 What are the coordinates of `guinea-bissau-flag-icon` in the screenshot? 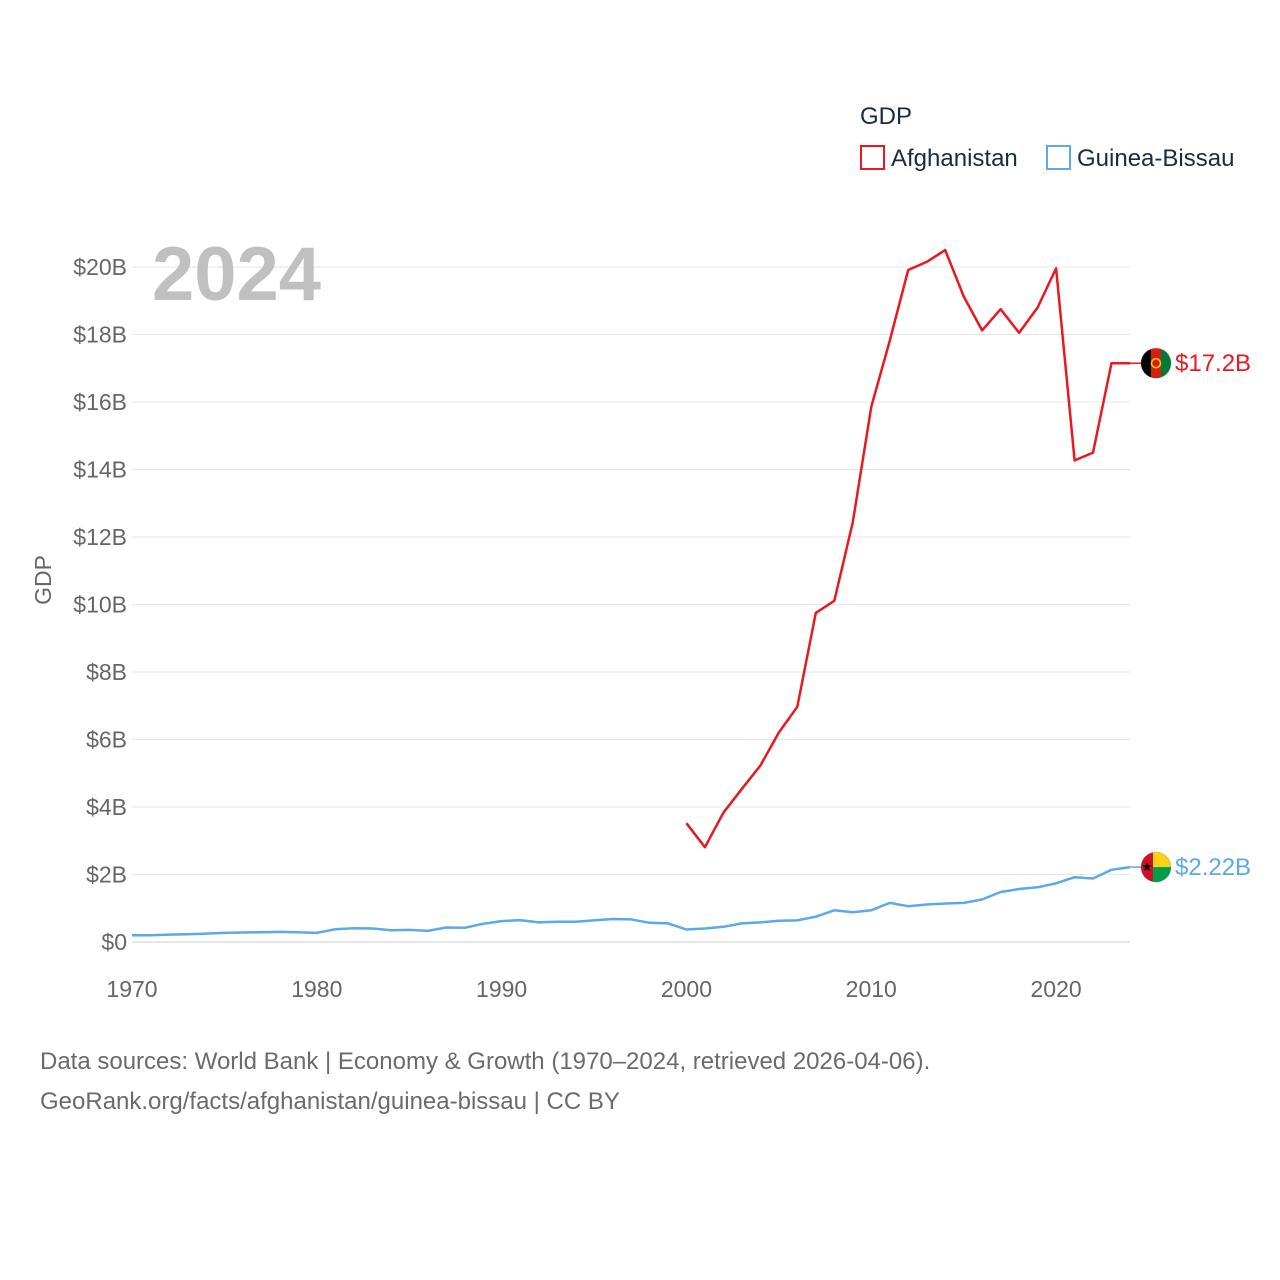 It's located at (1156, 867).